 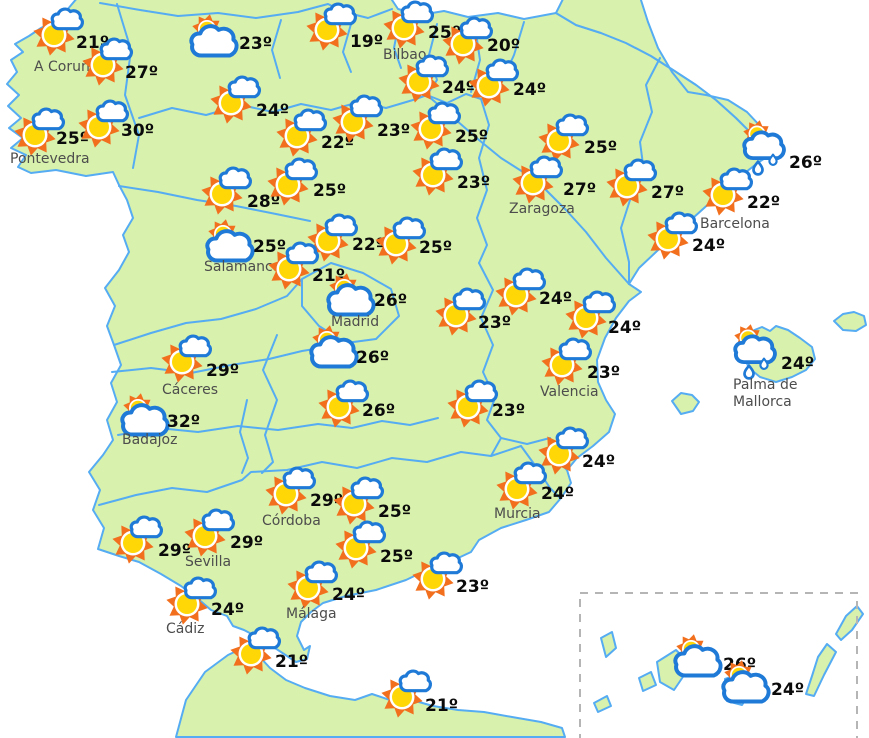 What do you see at coordinates (374, 544) in the screenshot?
I see `weather-point-44: 25º` at bounding box center [374, 544].